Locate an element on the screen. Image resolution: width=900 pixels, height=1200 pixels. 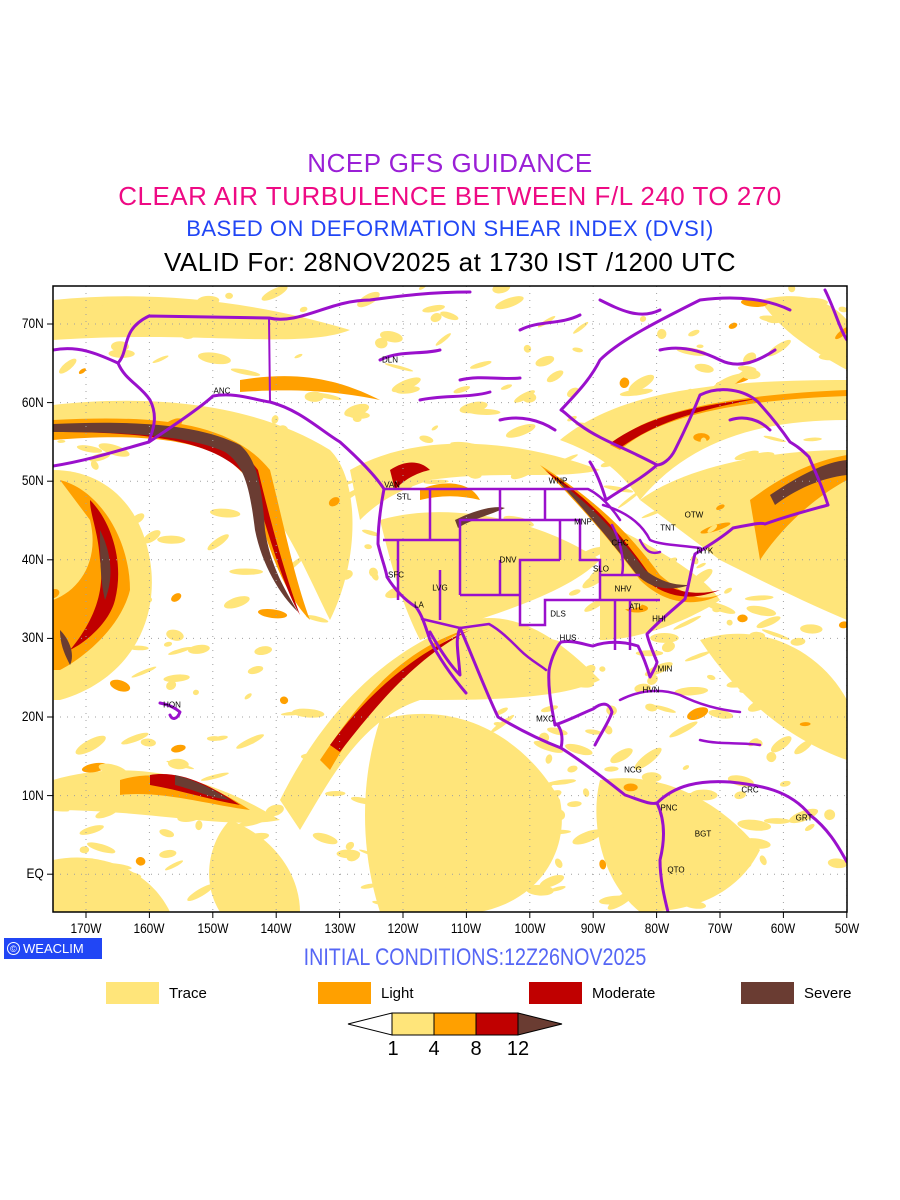
city-label-chc: CHC is located at coordinates (620, 543).